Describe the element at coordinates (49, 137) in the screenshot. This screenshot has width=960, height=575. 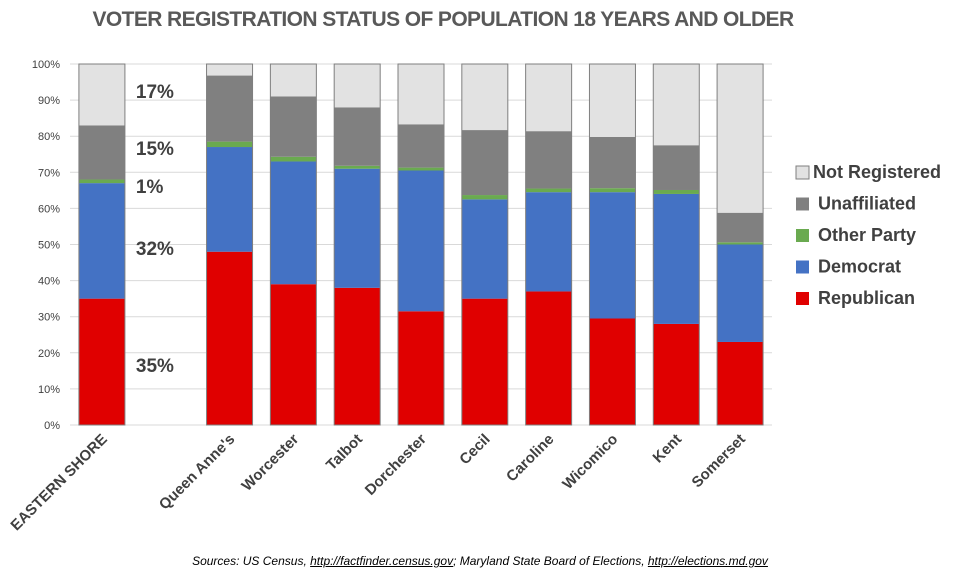
I see `y-tick-label: 80%` at that location.